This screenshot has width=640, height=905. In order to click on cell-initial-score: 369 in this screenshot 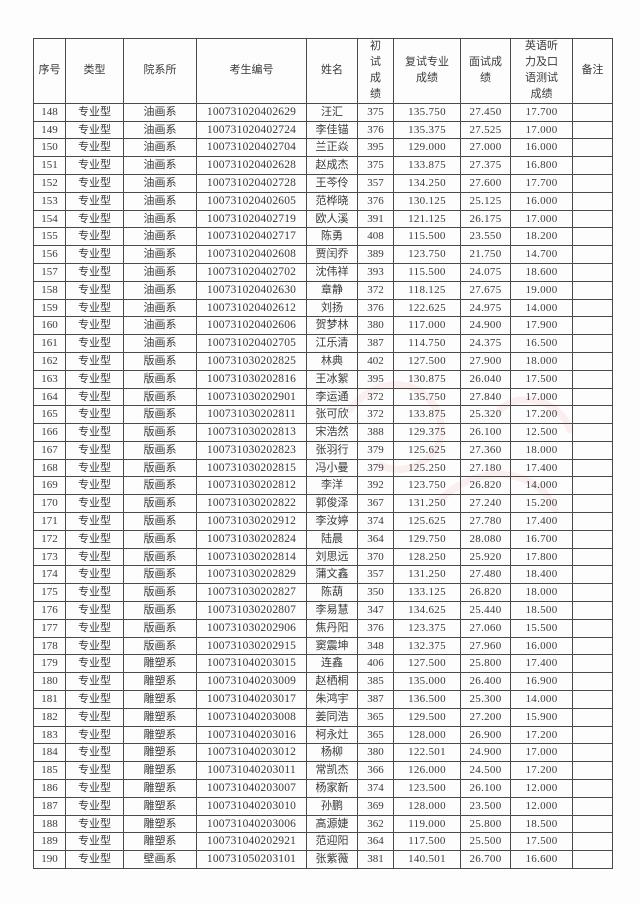, I will do `click(375, 806)`.